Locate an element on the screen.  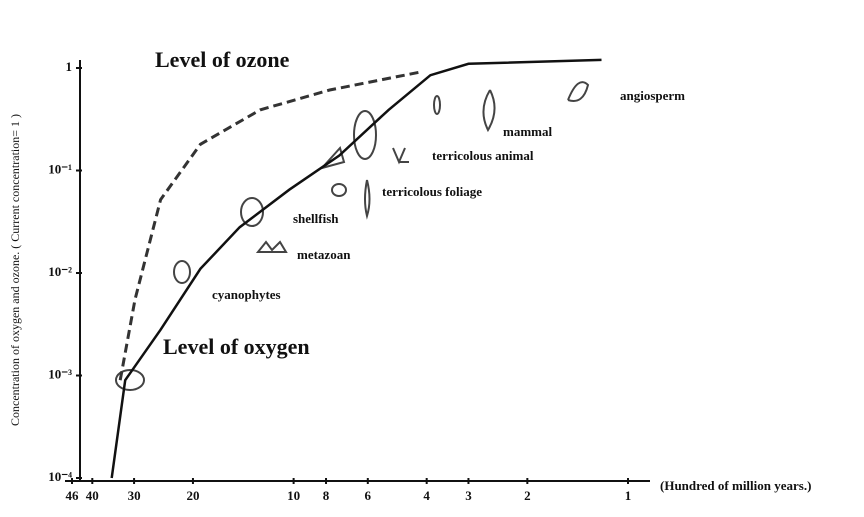
x-tick-label: 4 is located at coordinates (426, 495).